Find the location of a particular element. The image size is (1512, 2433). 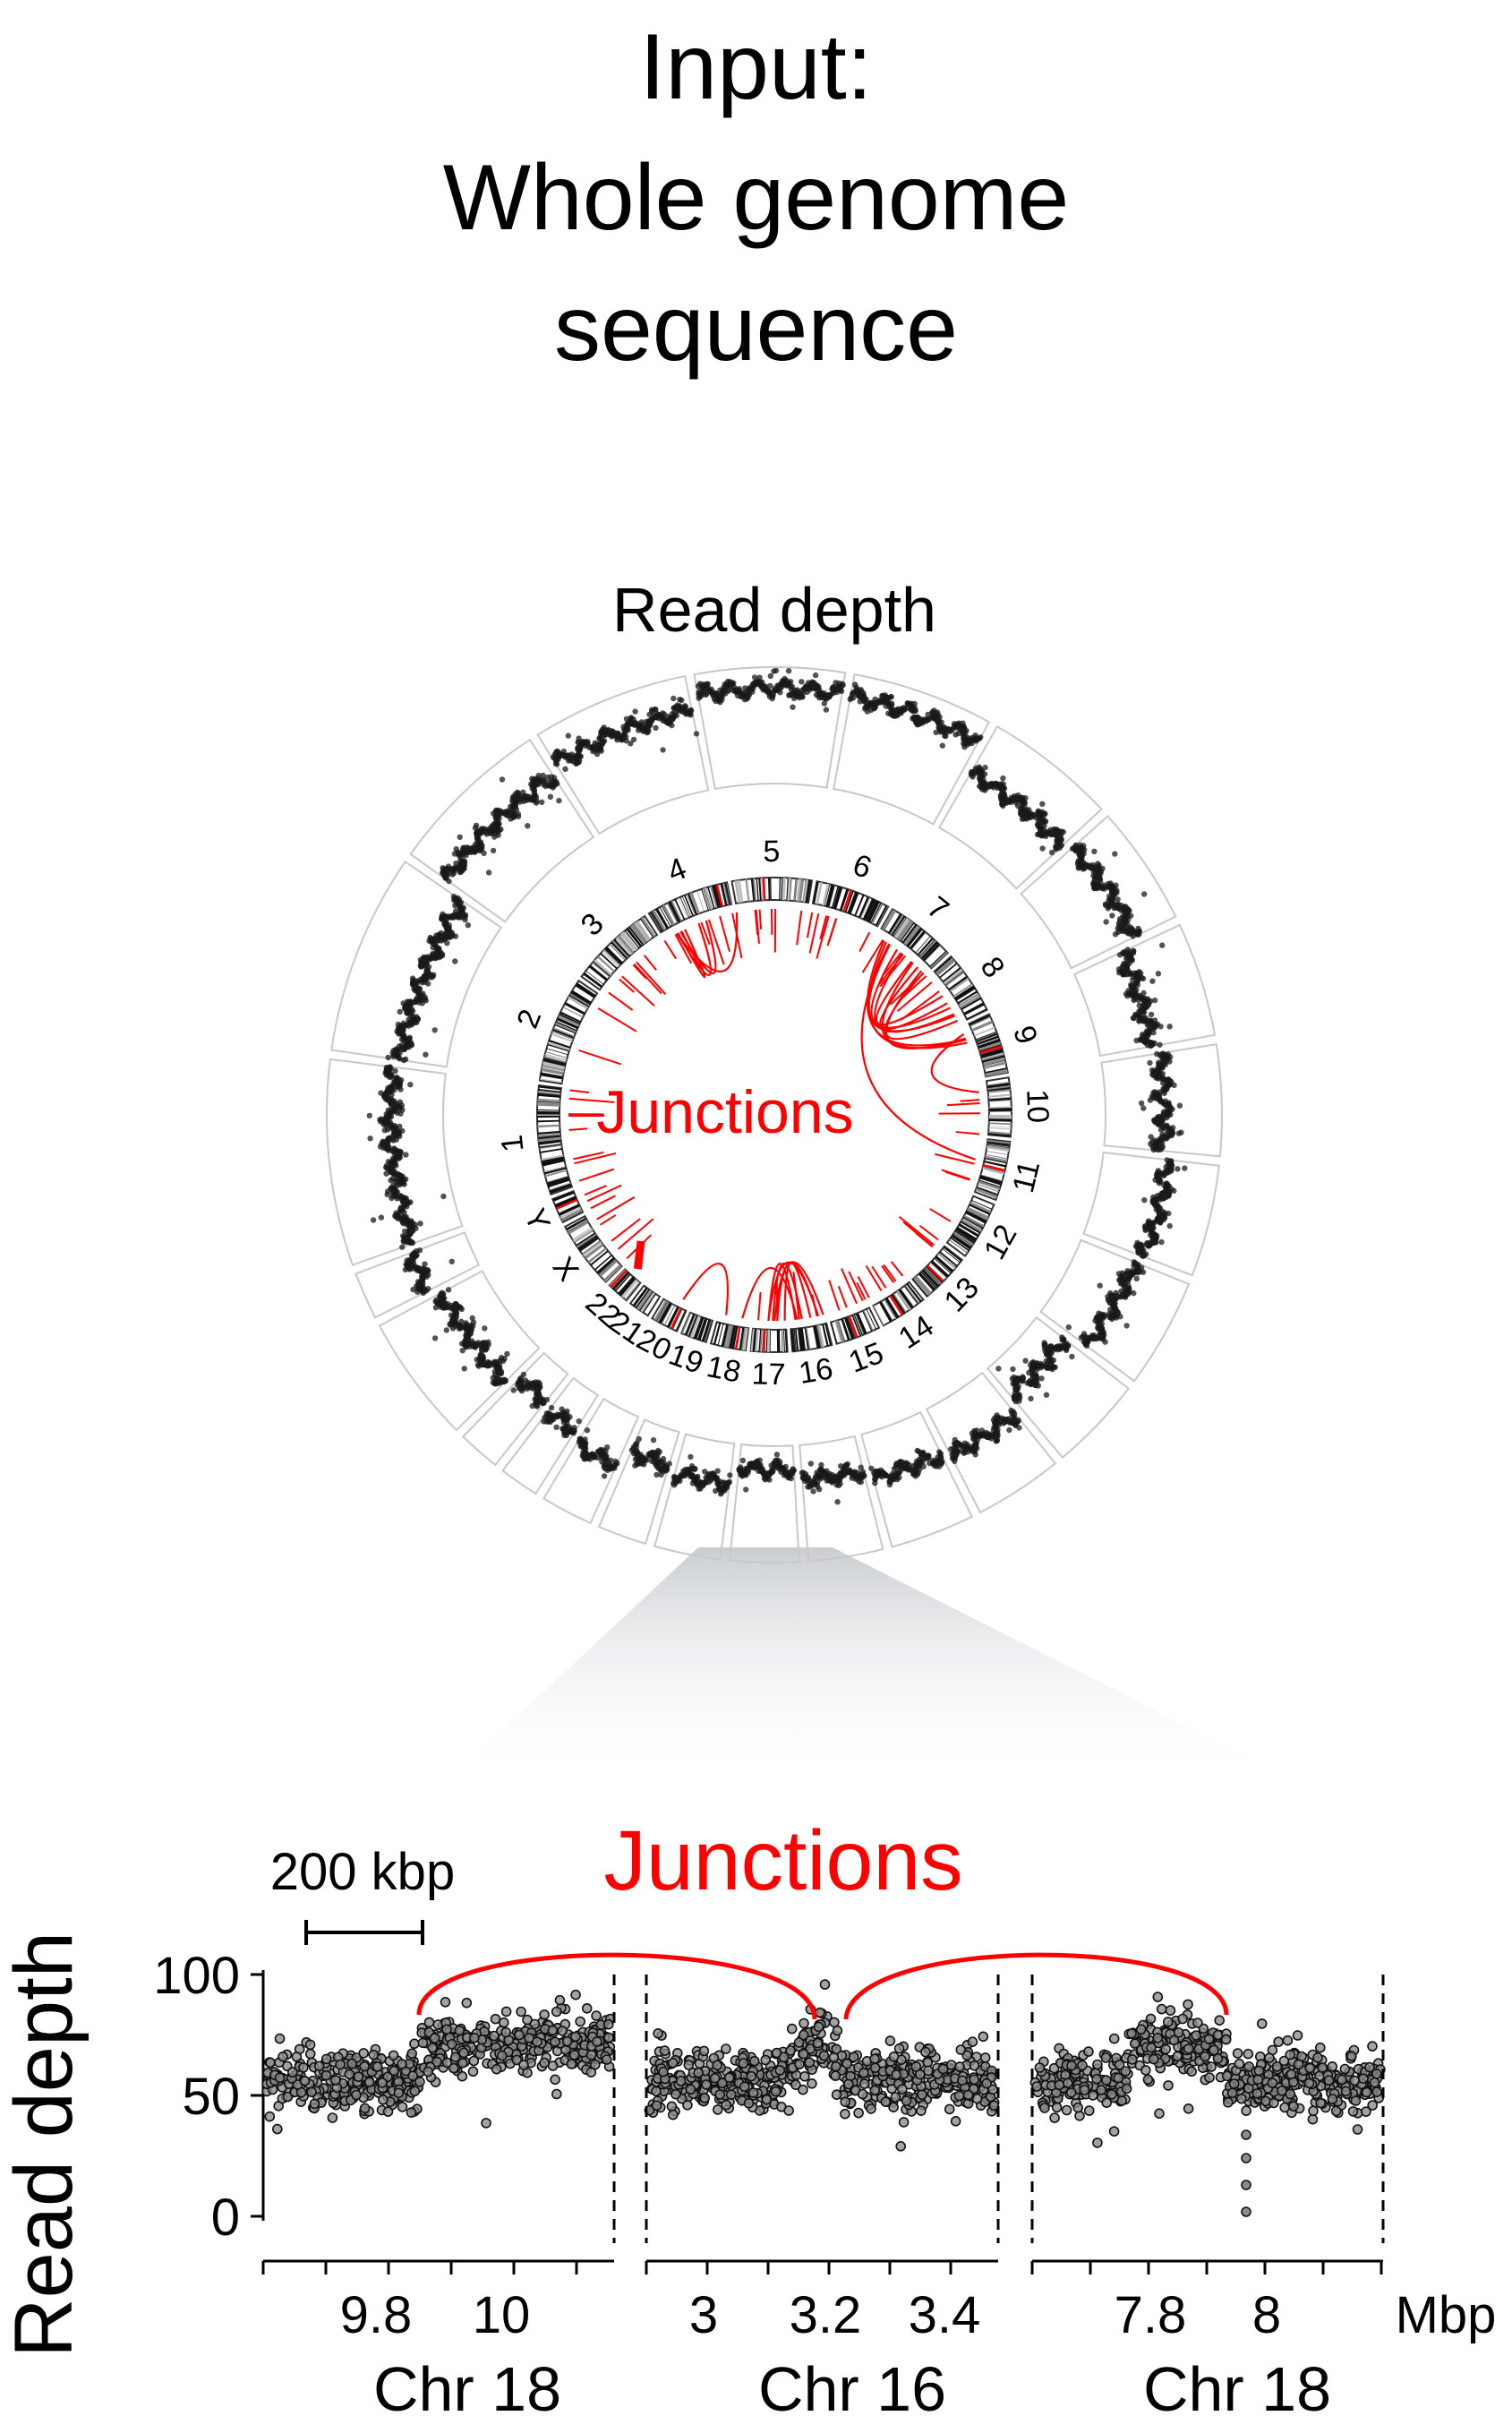

junction-arcs is located at coordinates (822, 1986).